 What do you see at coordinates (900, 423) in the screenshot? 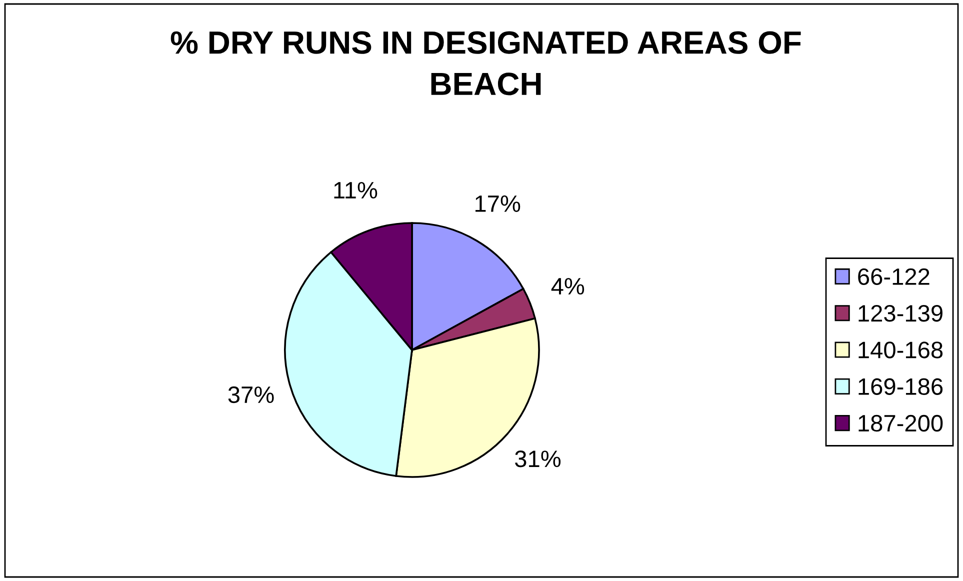
I see `legend-label: 187-200` at bounding box center [900, 423].